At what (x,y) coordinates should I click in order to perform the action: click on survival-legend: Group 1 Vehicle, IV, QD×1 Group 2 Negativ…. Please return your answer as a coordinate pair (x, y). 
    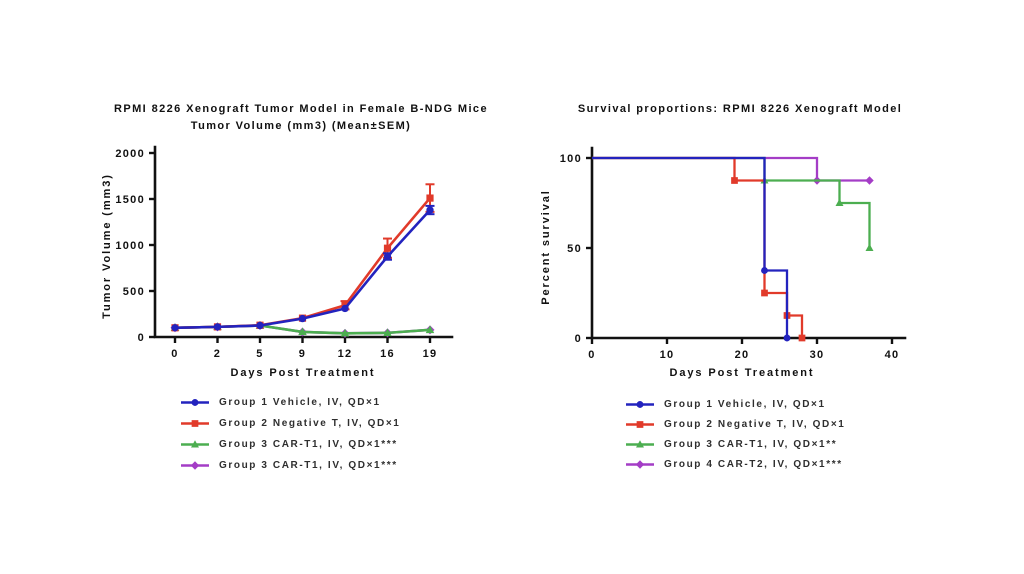
    Looking at the image, I should click on (735, 434).